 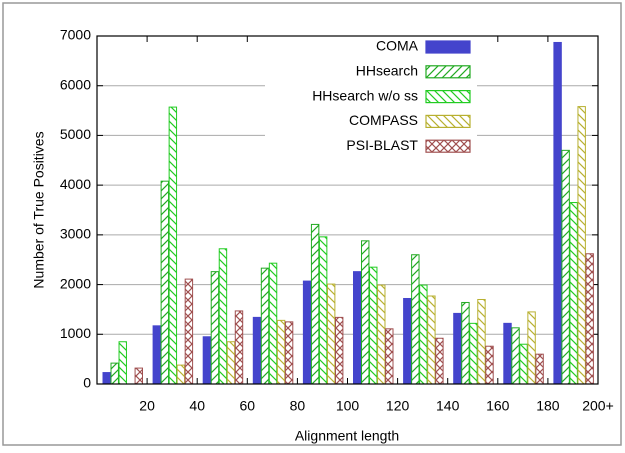 I want to click on legend-label: HHsearch w/o ss, so click(x=365, y=95).